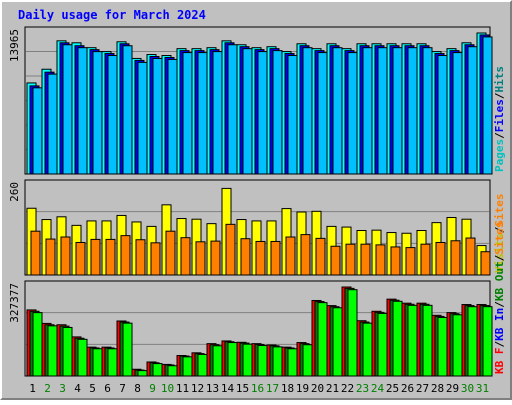  I want to click on panel-middle-legend: Visits/Sites, so click(499, 234).